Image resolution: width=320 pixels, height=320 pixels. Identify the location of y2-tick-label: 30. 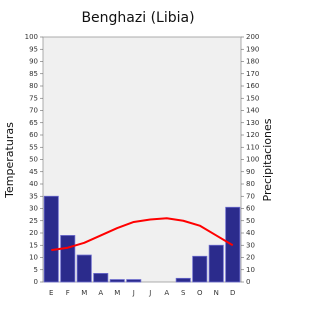
(250, 245).